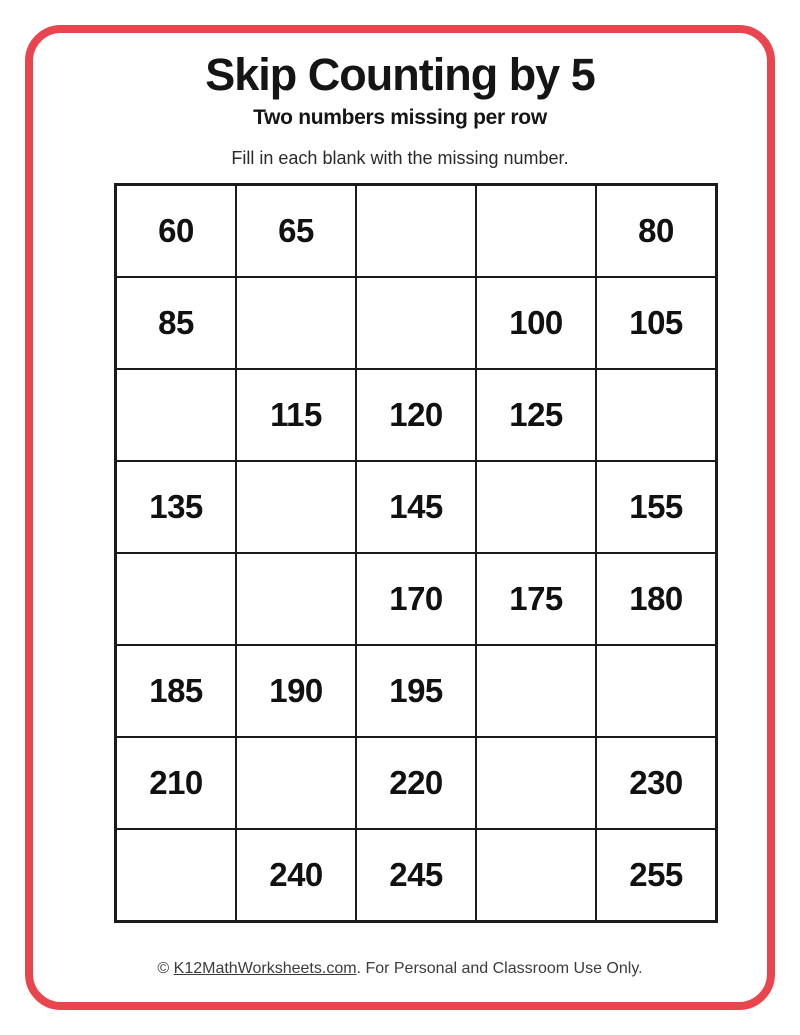 The image size is (800, 1035). What do you see at coordinates (175, 783) in the screenshot?
I see `grid-cell-filled: 210` at bounding box center [175, 783].